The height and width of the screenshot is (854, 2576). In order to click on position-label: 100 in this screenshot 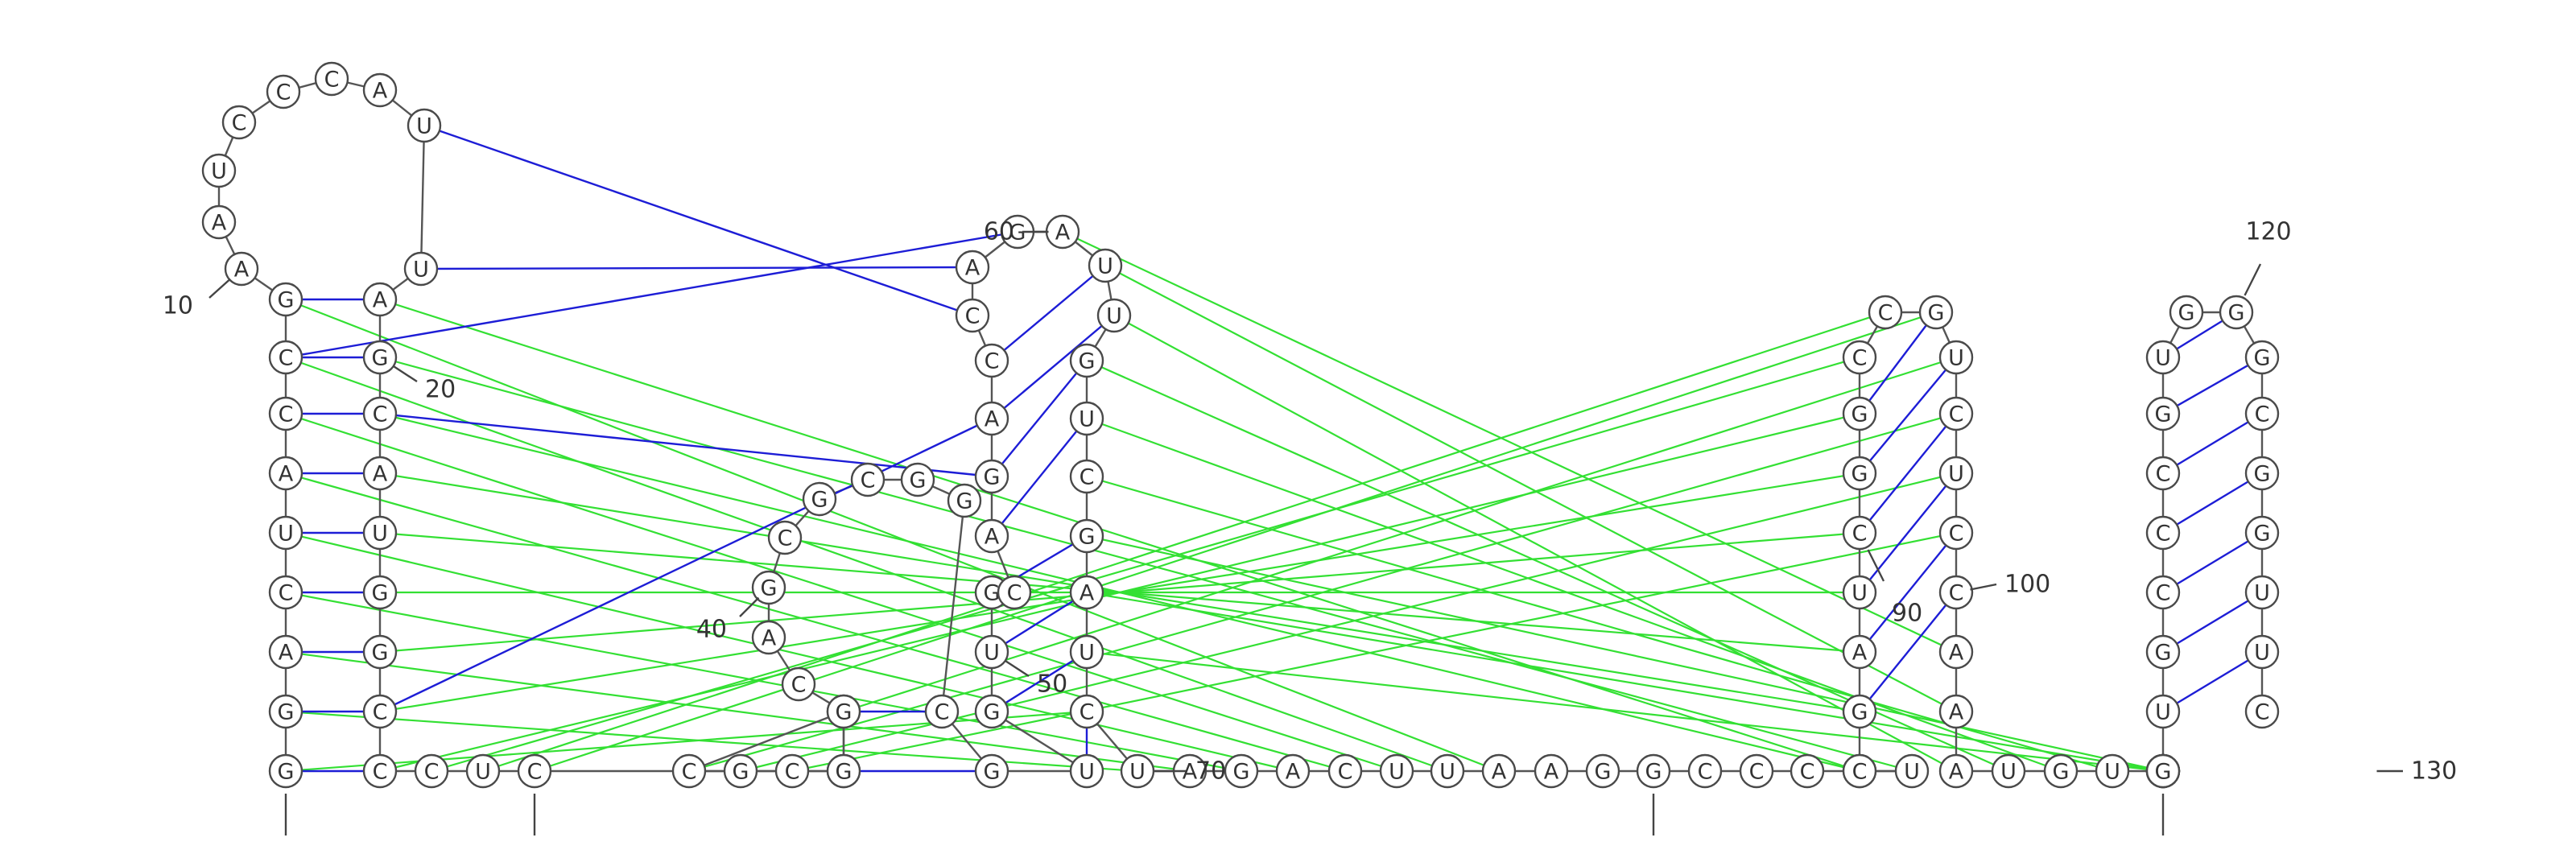, I will do `click(2027, 585)`.